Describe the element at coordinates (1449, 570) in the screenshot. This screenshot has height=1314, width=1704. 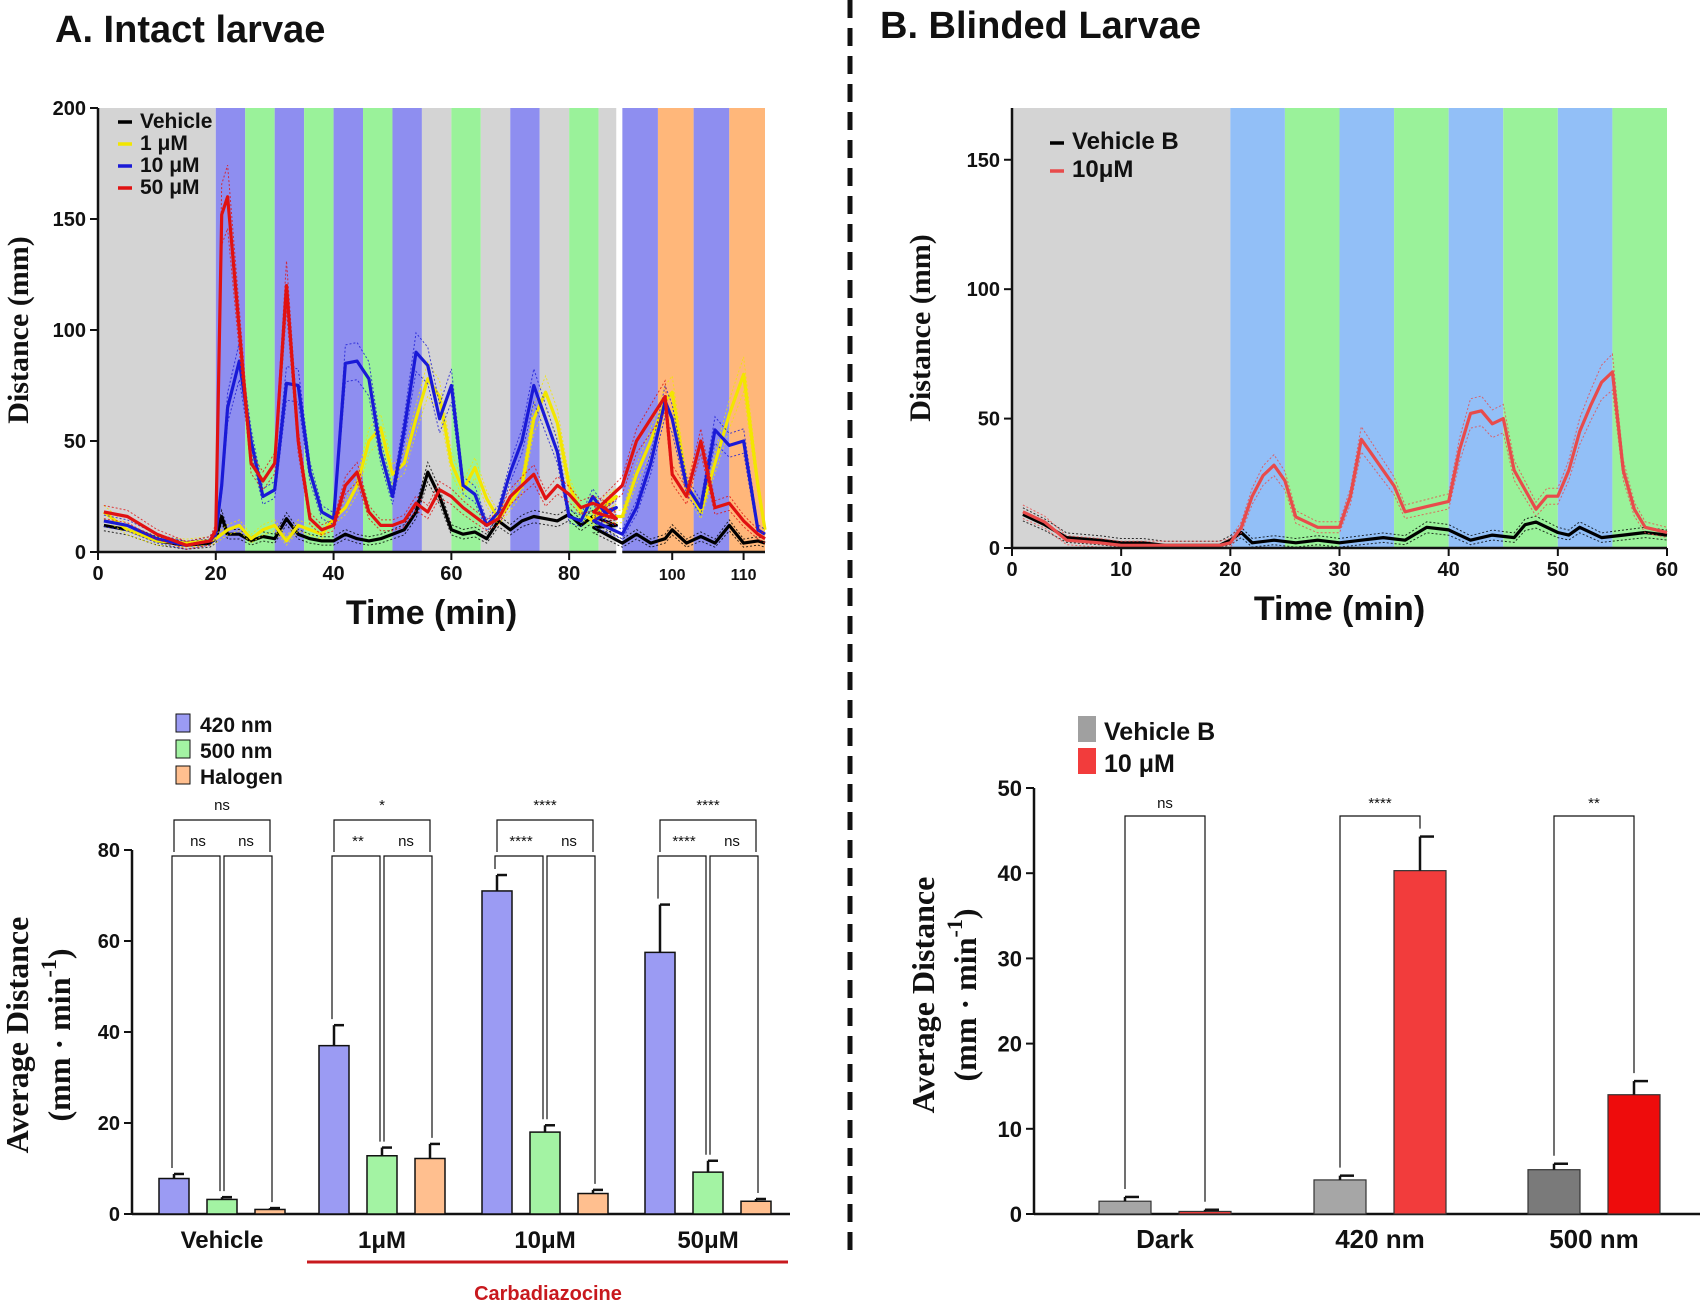
I see `x-tick-label: 40` at that location.